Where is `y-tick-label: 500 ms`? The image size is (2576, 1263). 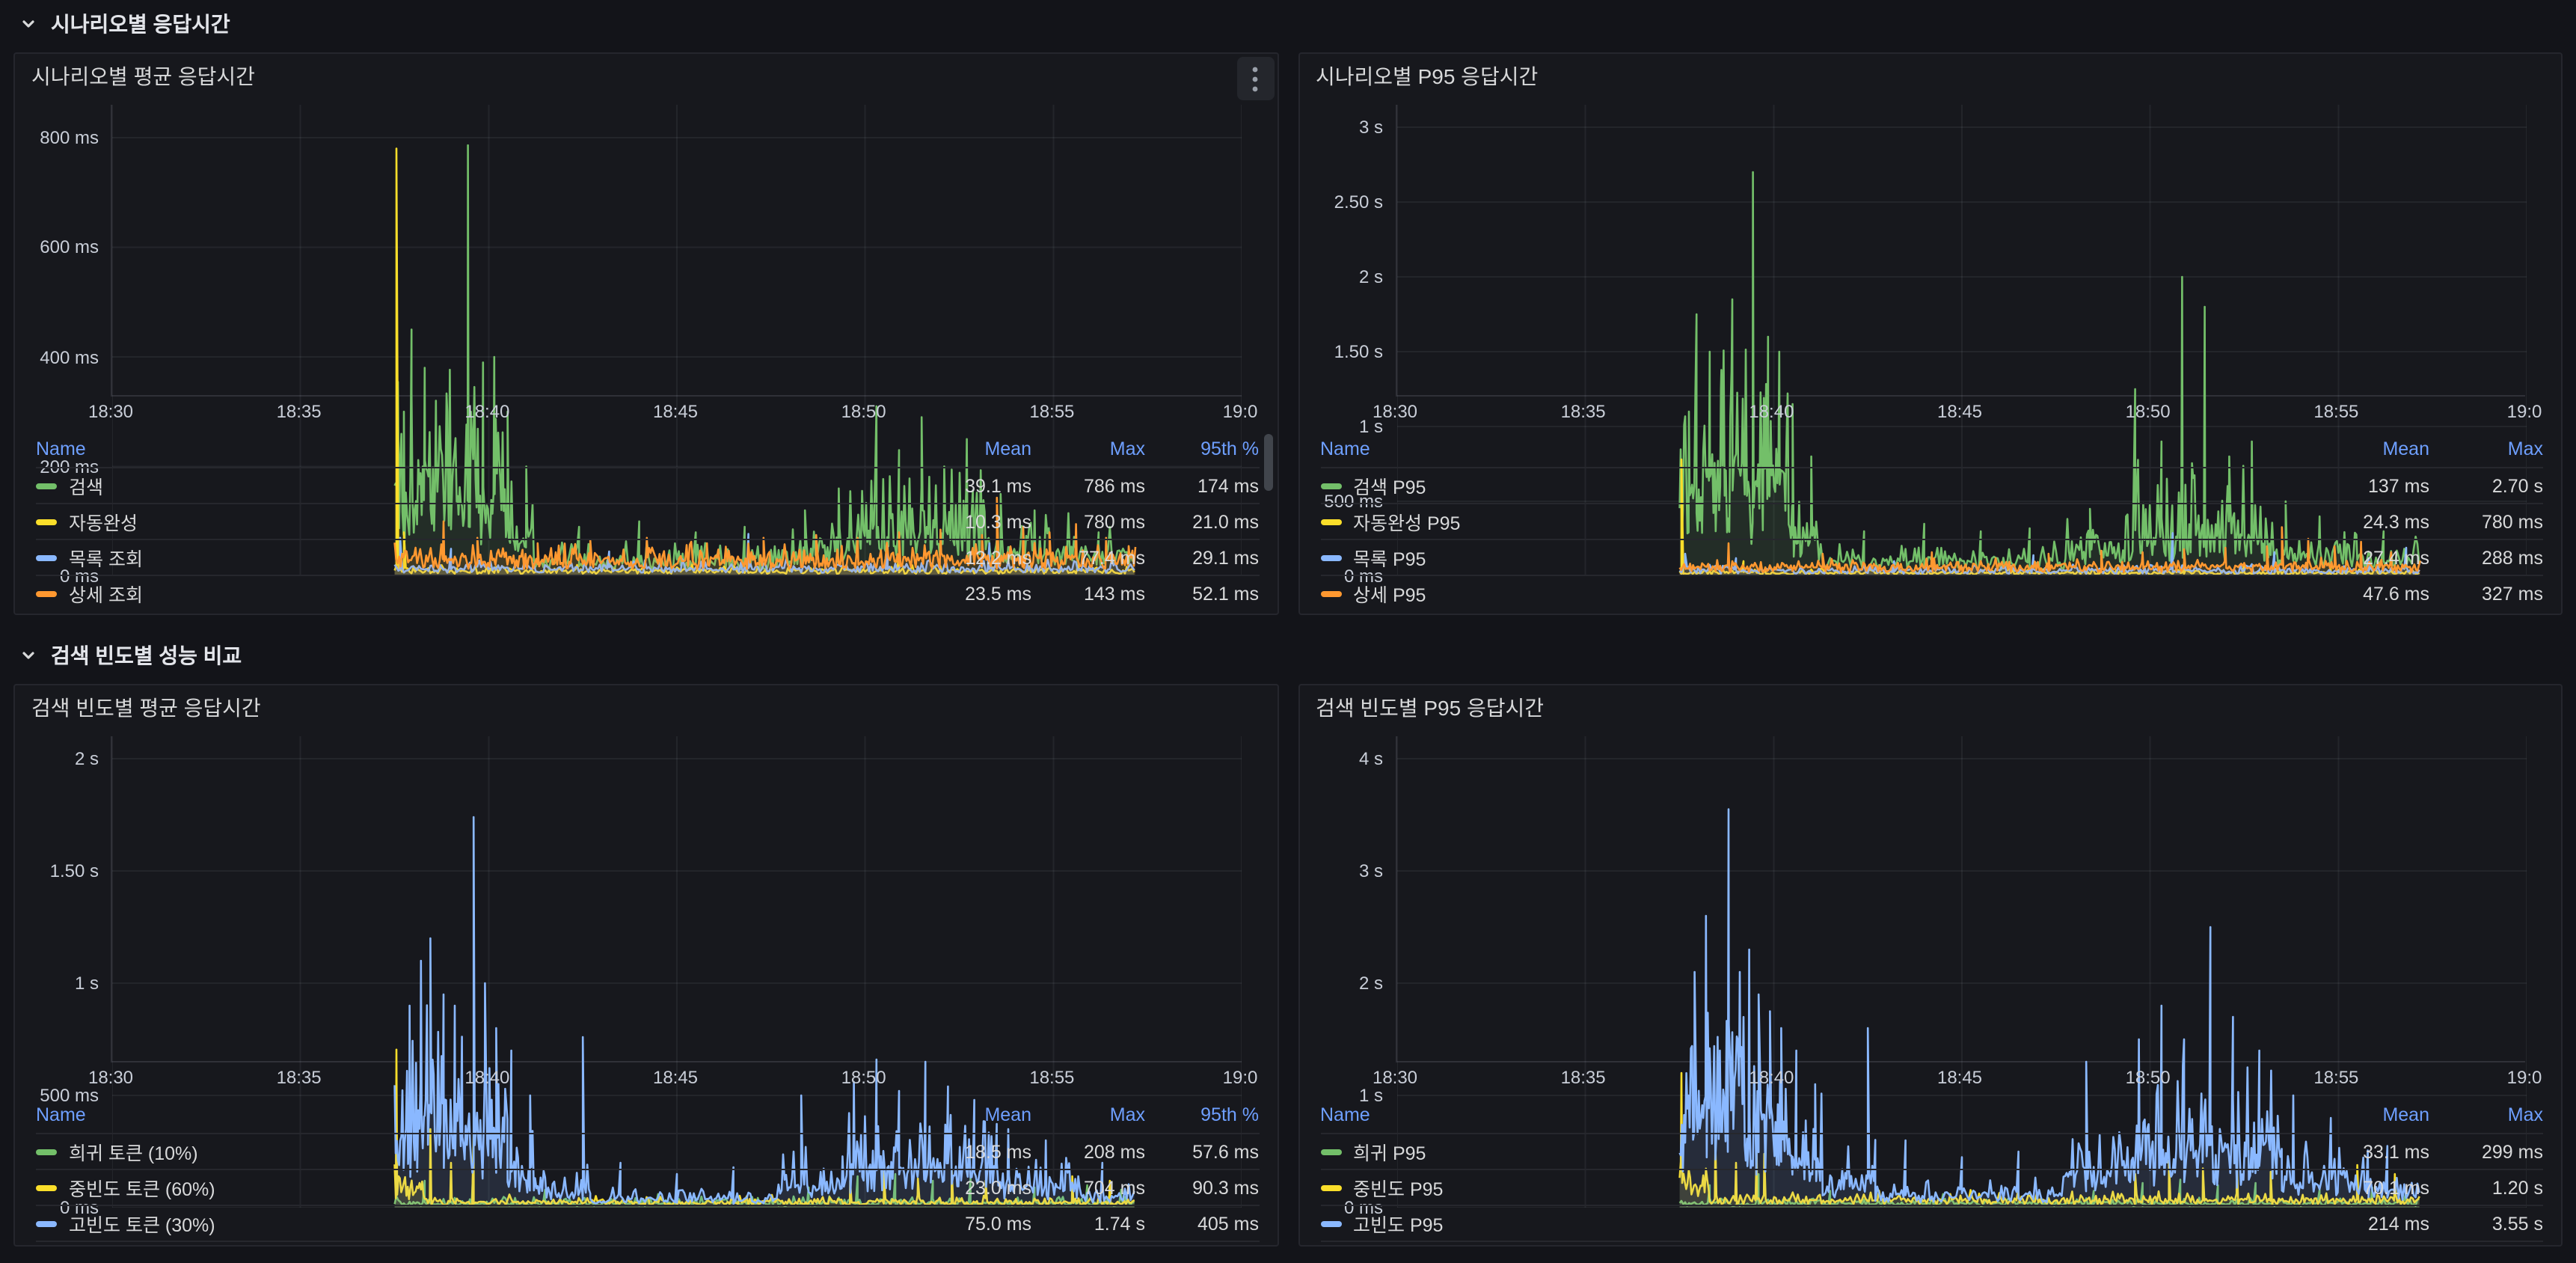 y-tick-label: 500 ms is located at coordinates (1353, 502).